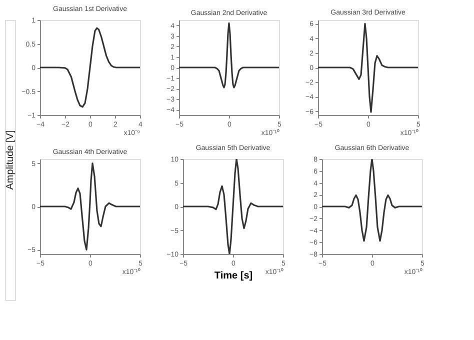 The image size is (474, 340). I want to click on x-axis-title: Time [s], so click(233, 276).